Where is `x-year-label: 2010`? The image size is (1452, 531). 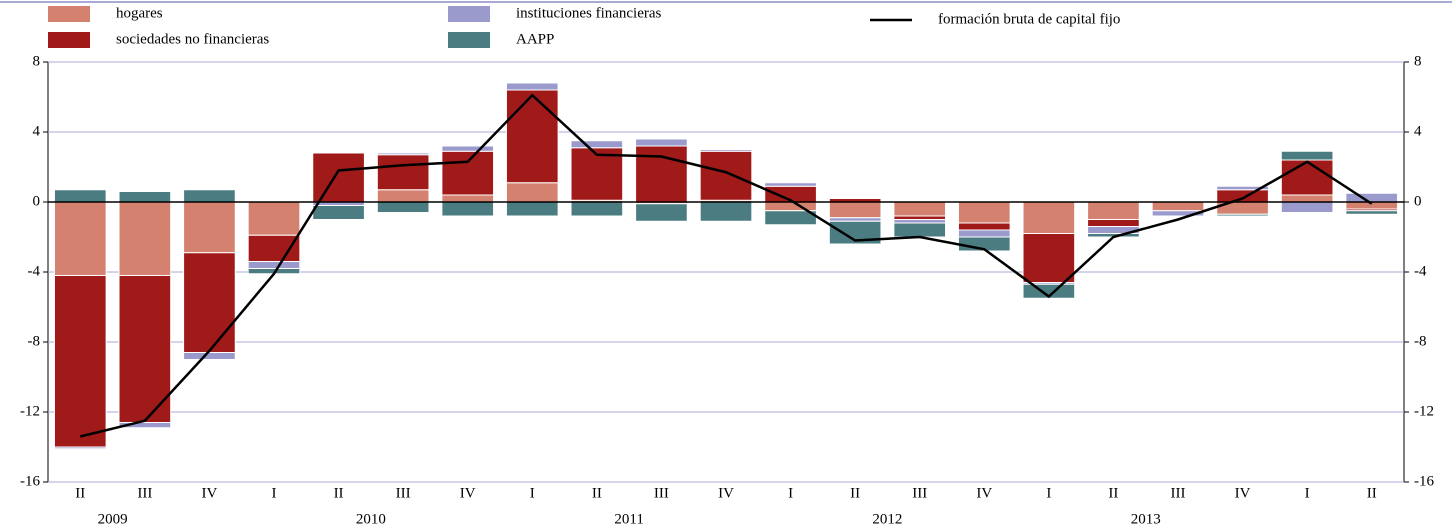 x-year-label: 2010 is located at coordinates (371, 519).